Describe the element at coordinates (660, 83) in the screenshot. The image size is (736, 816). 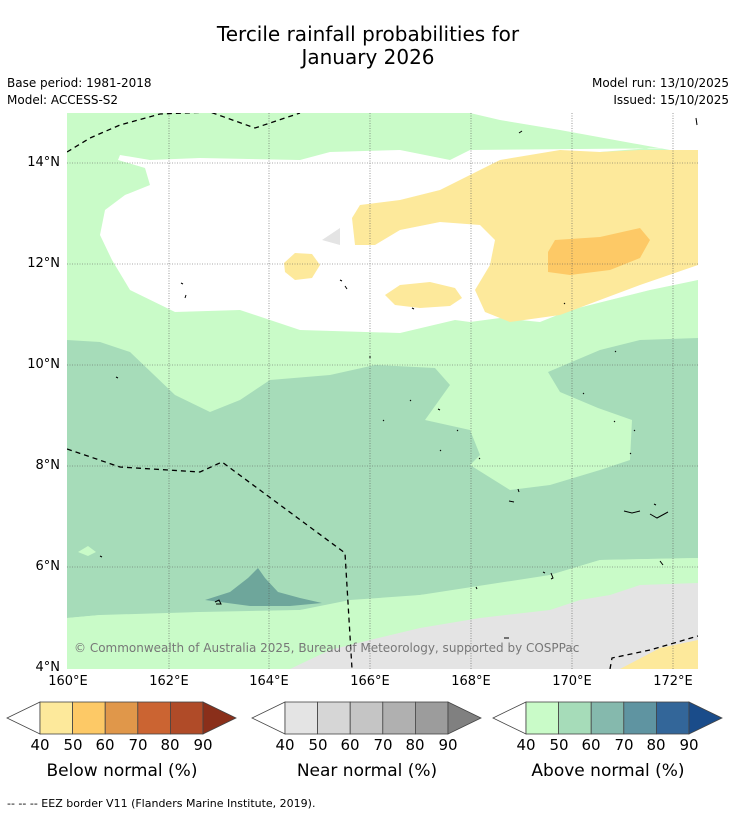
I see `model-run: Model run: 13/10/2025` at that location.